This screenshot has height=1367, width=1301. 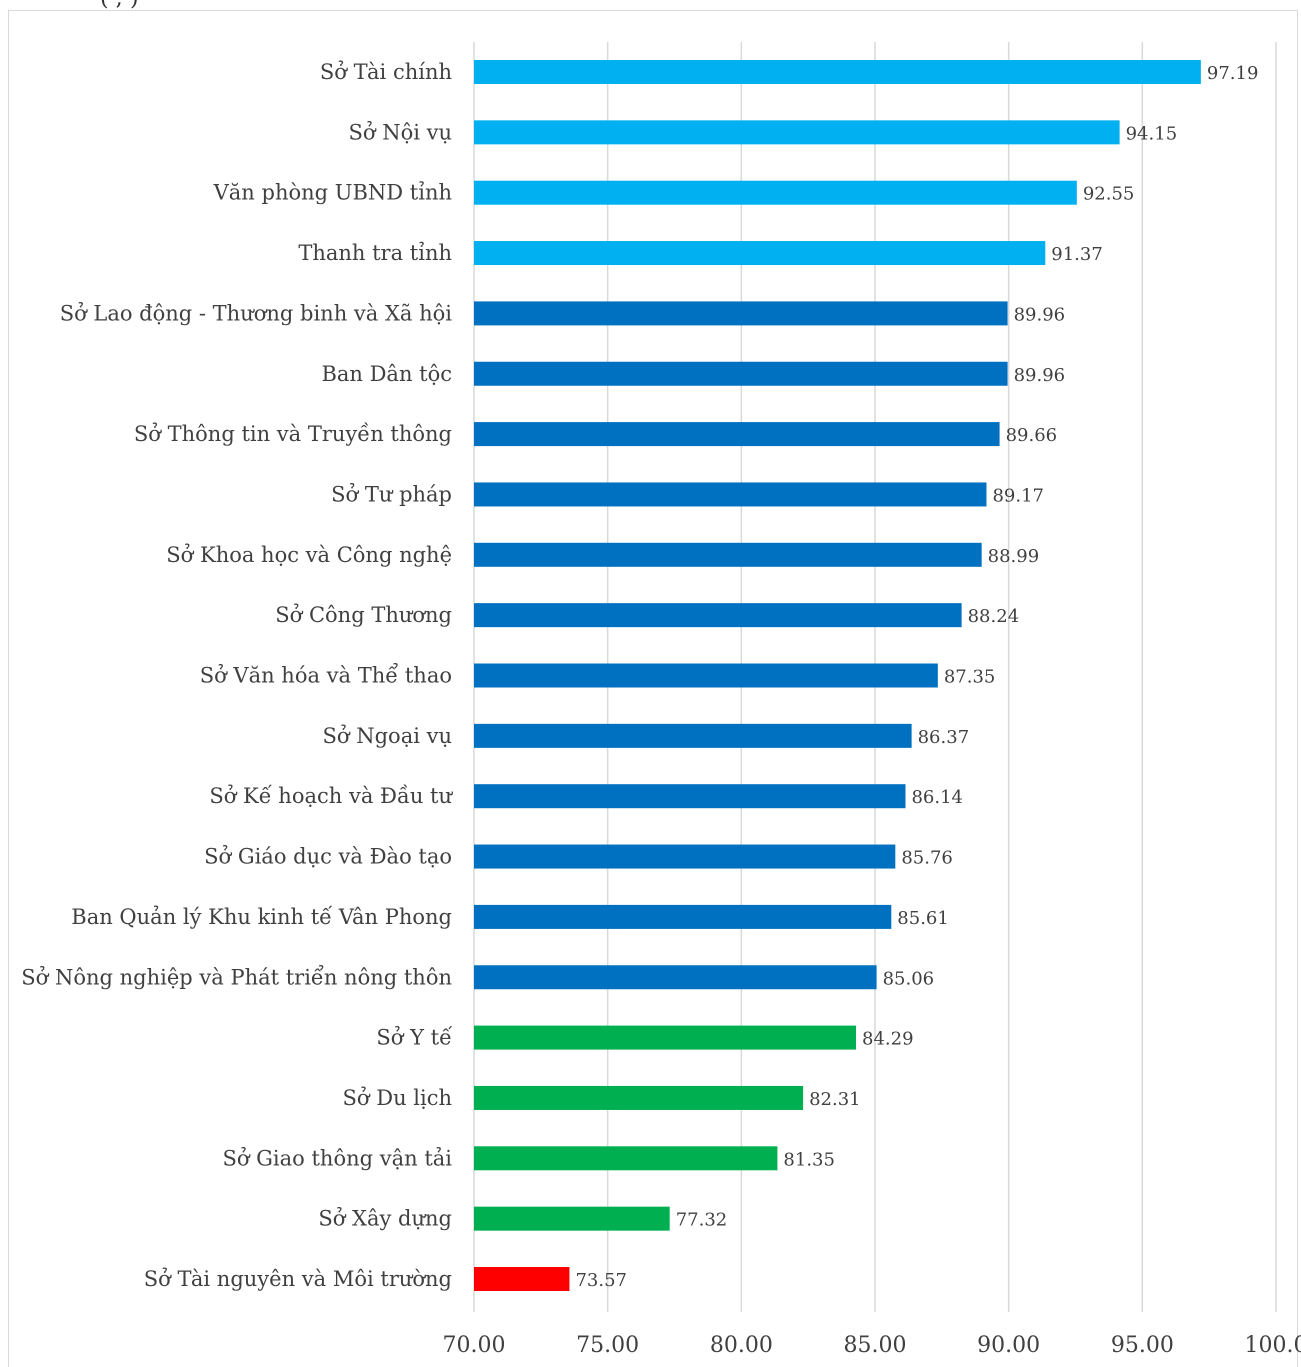 What do you see at coordinates (309, 555) in the screenshot?
I see `category-label: Sở Khoa học và Công nghệ` at bounding box center [309, 555].